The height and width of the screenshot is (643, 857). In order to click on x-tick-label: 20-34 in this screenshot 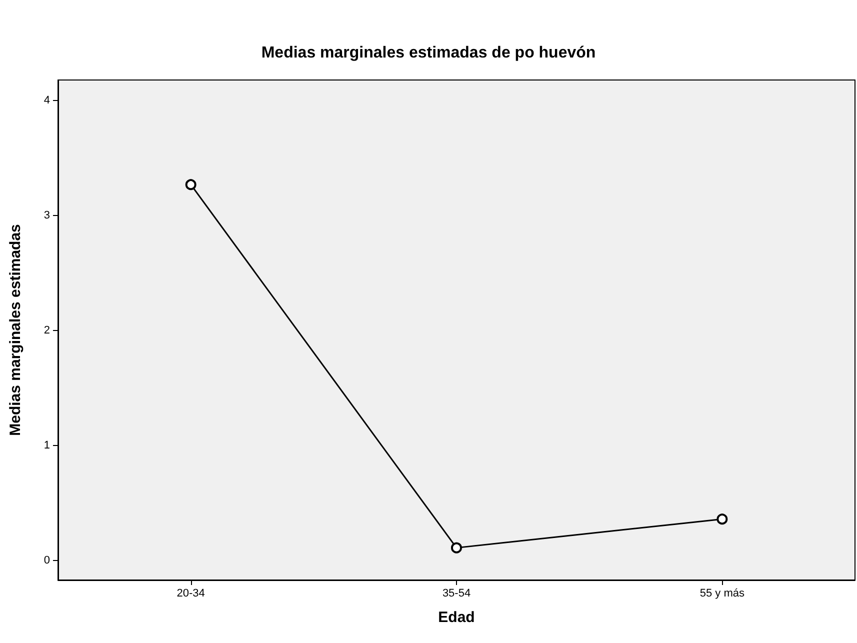, I will do `click(190, 594)`.